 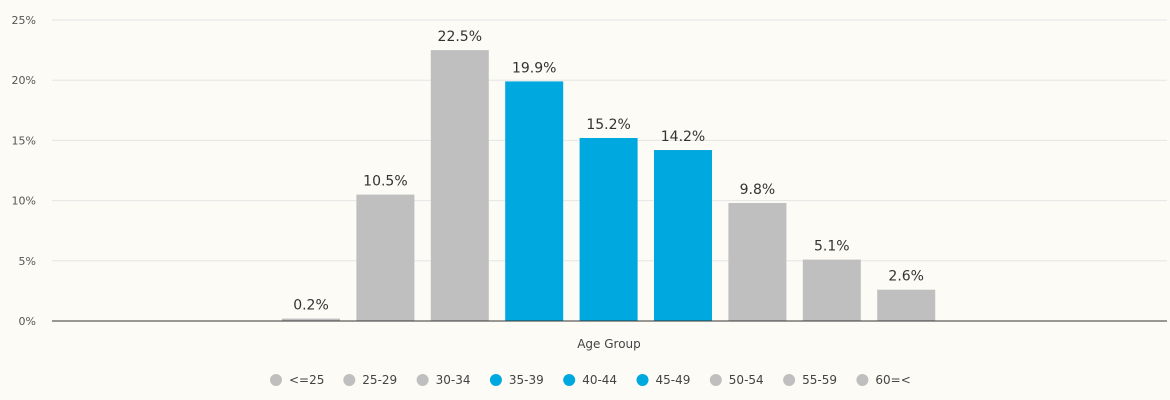 What do you see at coordinates (379, 380) in the screenshot?
I see `legend-label: 25-29` at bounding box center [379, 380].